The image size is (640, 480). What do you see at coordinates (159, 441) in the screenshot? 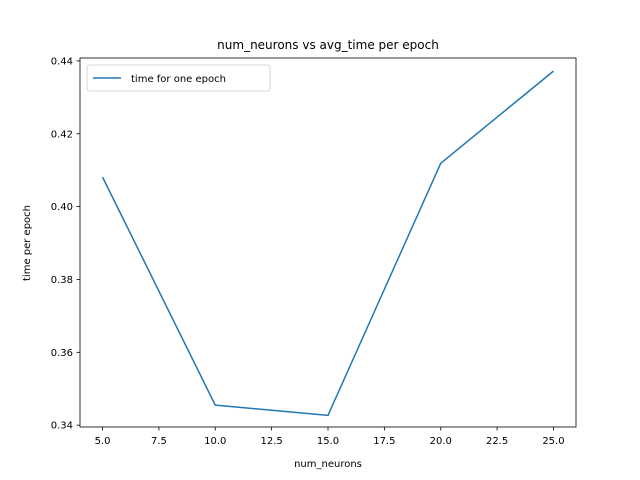
I see `x-tick-label: 7.5` at bounding box center [159, 441].